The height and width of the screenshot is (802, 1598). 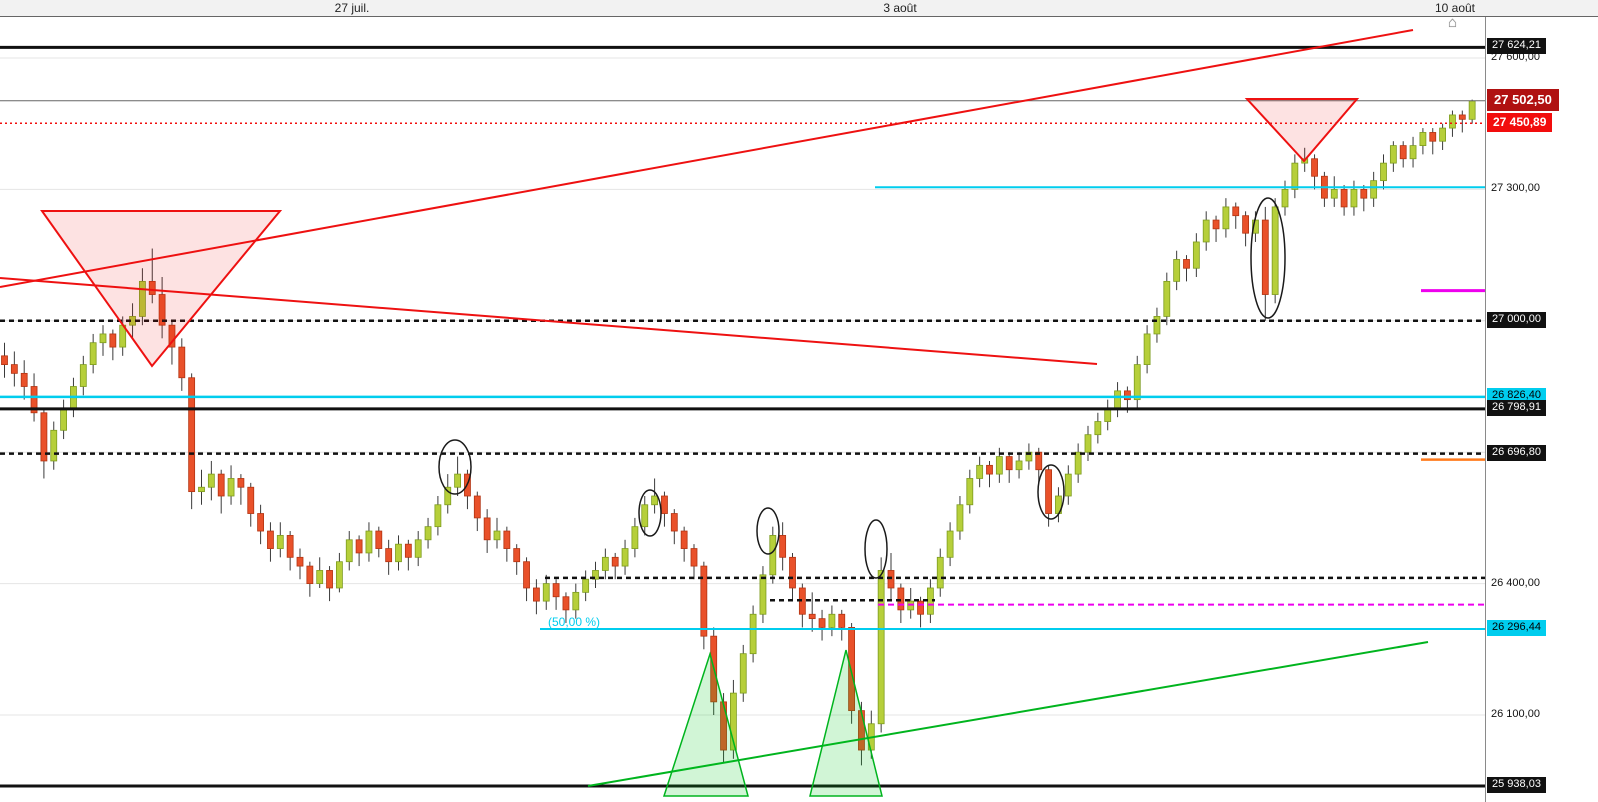 What do you see at coordinates (799, 8) in the screenshot?
I see `time-axis: 27 juil. 3 août 10 août` at bounding box center [799, 8].